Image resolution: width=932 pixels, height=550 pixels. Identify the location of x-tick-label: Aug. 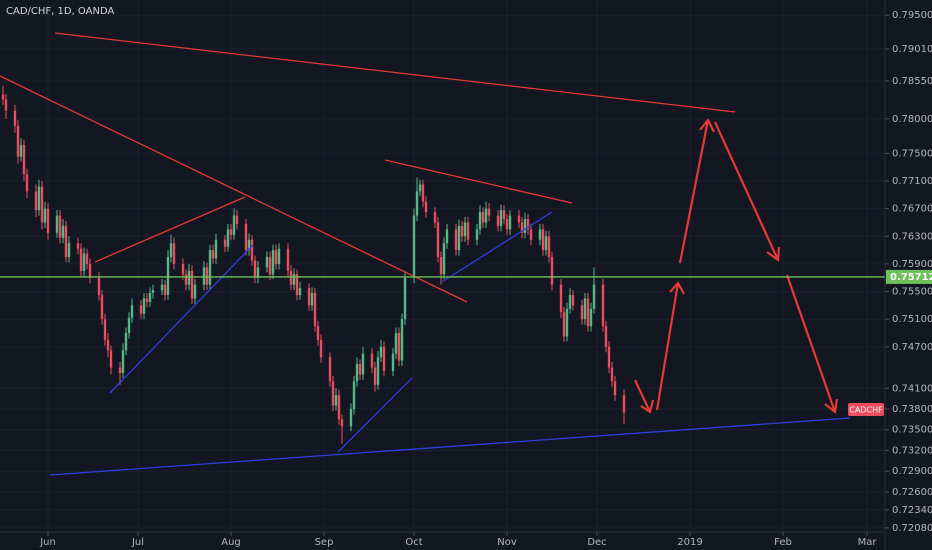
(231, 542).